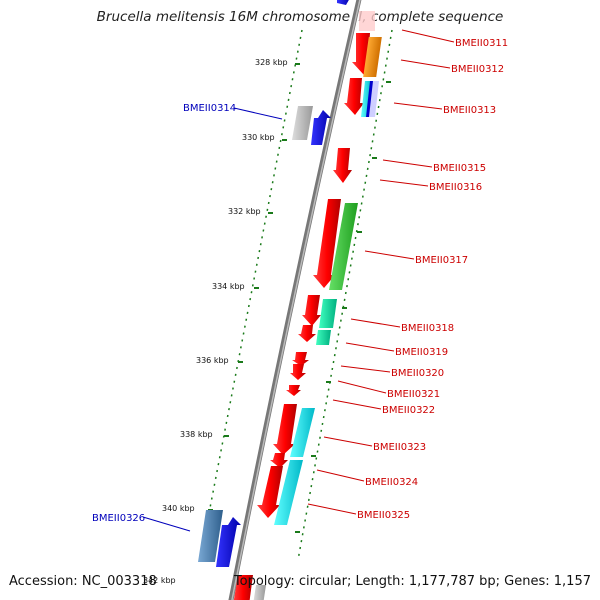 The height and width of the screenshot is (600, 600). What do you see at coordinates (327, 243) in the screenshot?
I see `cds-bmeii0317` at bounding box center [327, 243].